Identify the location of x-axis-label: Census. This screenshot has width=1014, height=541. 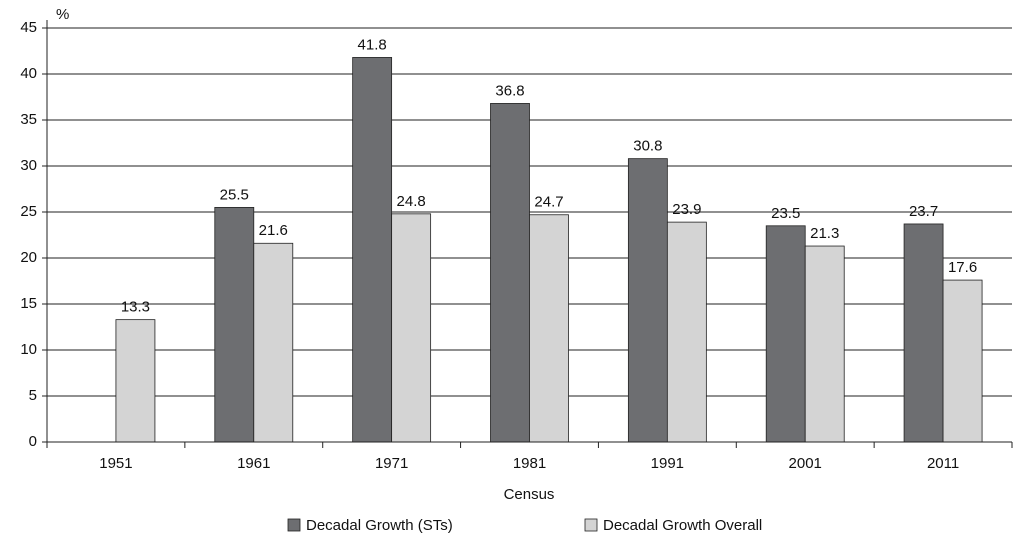
(529, 494).